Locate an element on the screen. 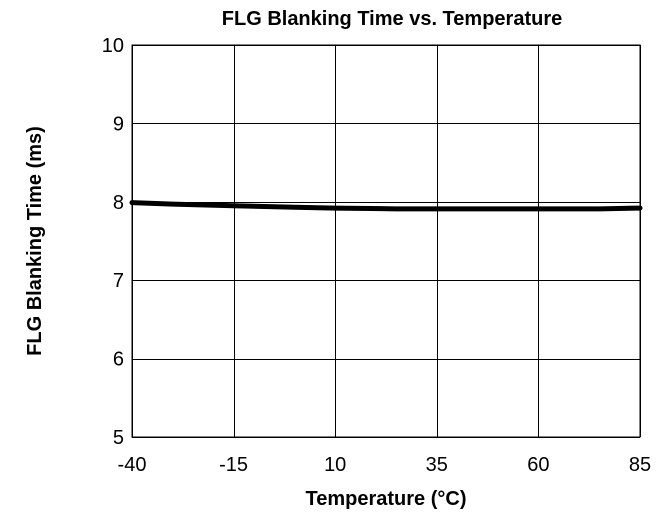 This screenshot has height=519, width=662. y-axis-label: FLG Blanking Time (ms) is located at coordinates (35, 241).